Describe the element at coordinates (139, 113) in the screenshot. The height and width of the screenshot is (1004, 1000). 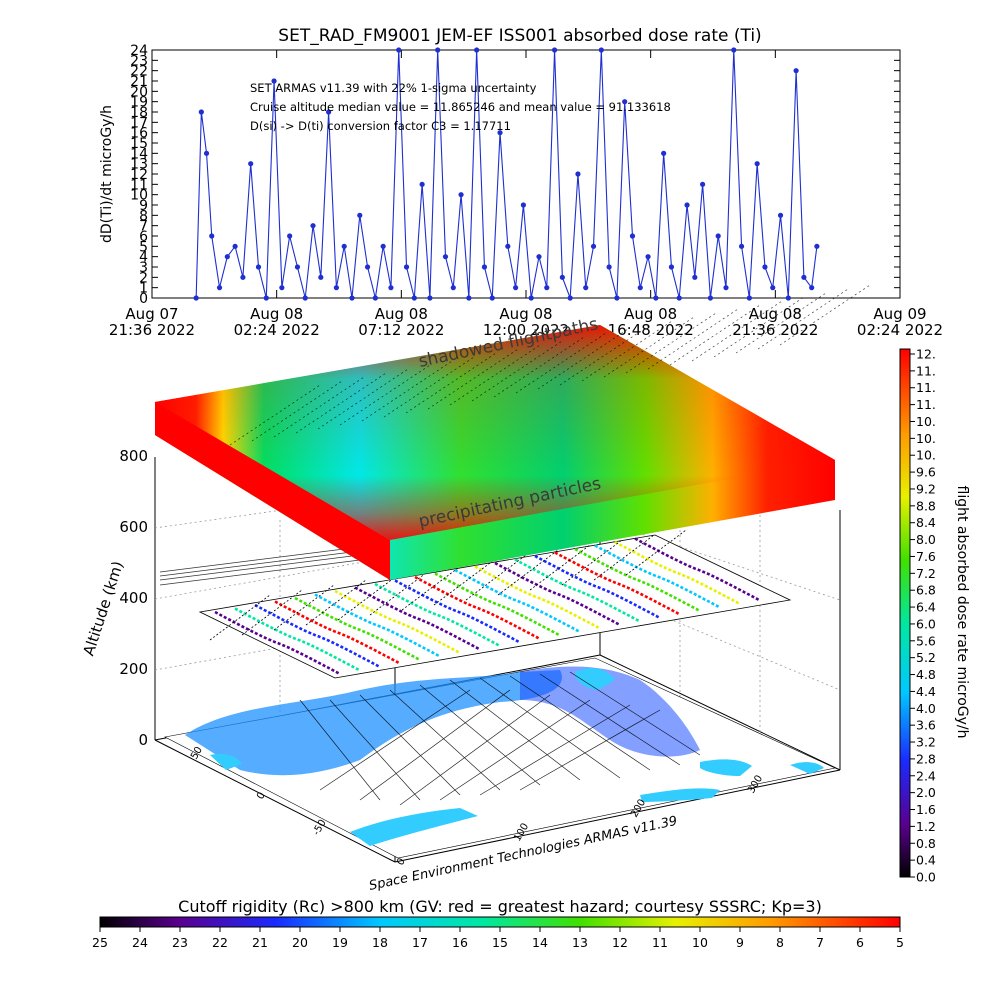
I see `y-tick-label: 18` at that location.